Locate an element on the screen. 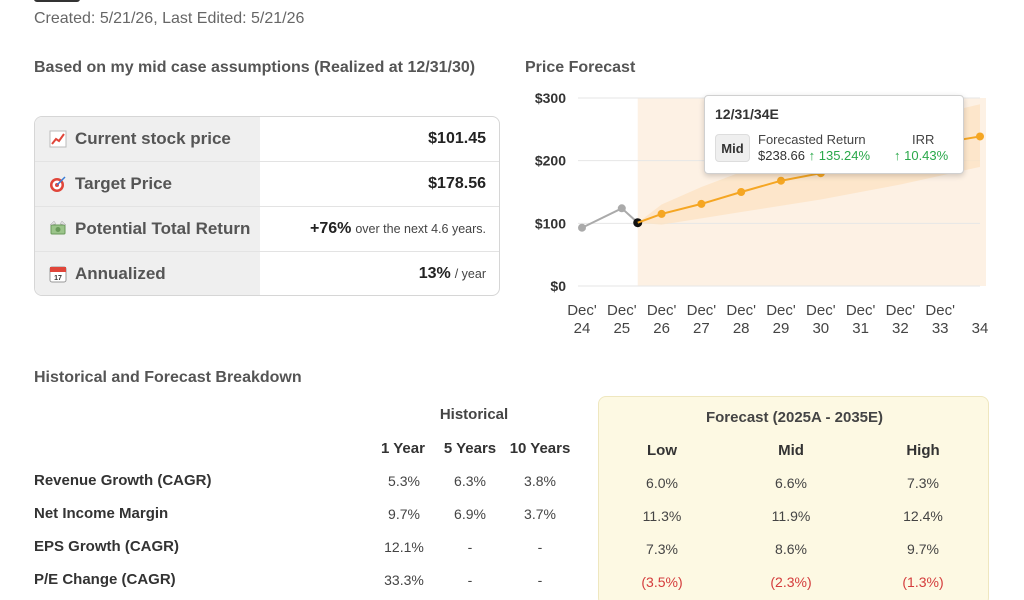 The height and width of the screenshot is (600, 1024). col-head-5-years: 5 Years is located at coordinates (470, 448).